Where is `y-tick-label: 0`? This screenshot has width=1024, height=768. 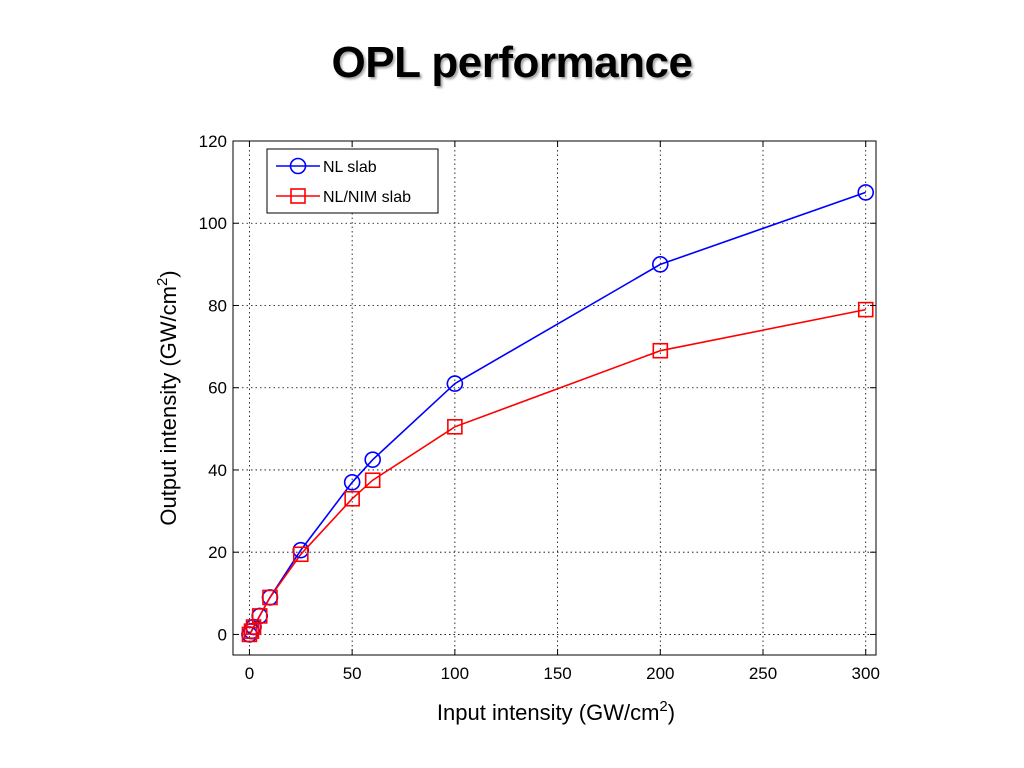 y-tick-label: 0 is located at coordinates (222, 634).